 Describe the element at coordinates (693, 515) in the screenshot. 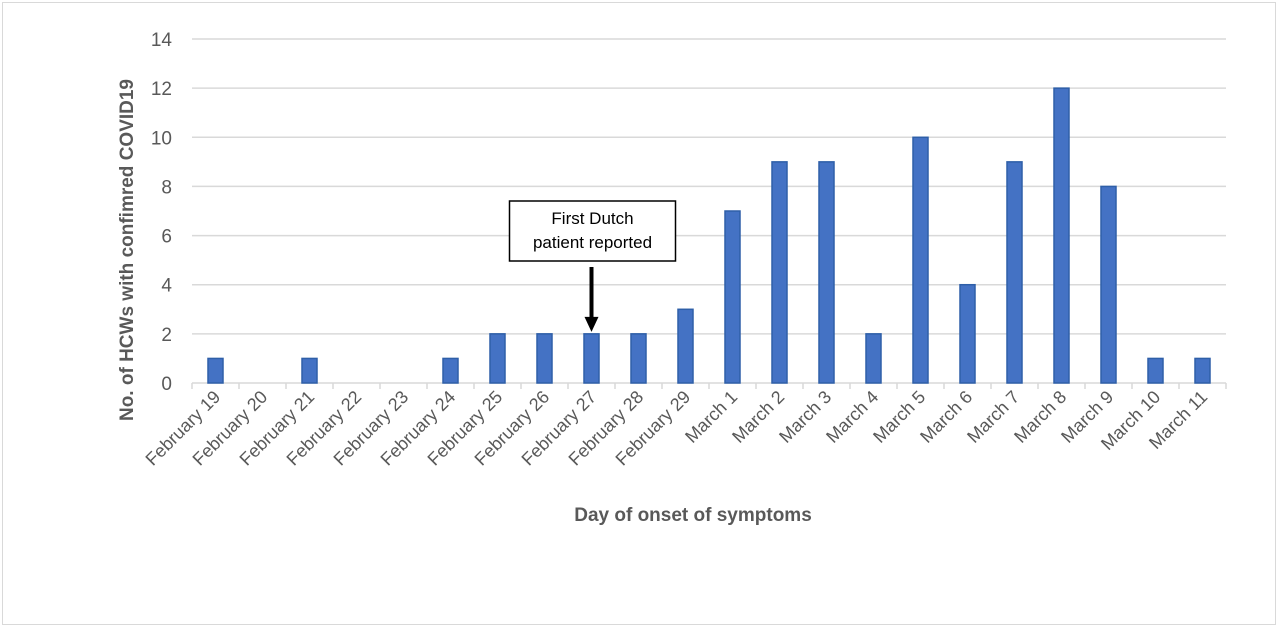

I see `x-axis-title: Day of onset of symptoms` at that location.